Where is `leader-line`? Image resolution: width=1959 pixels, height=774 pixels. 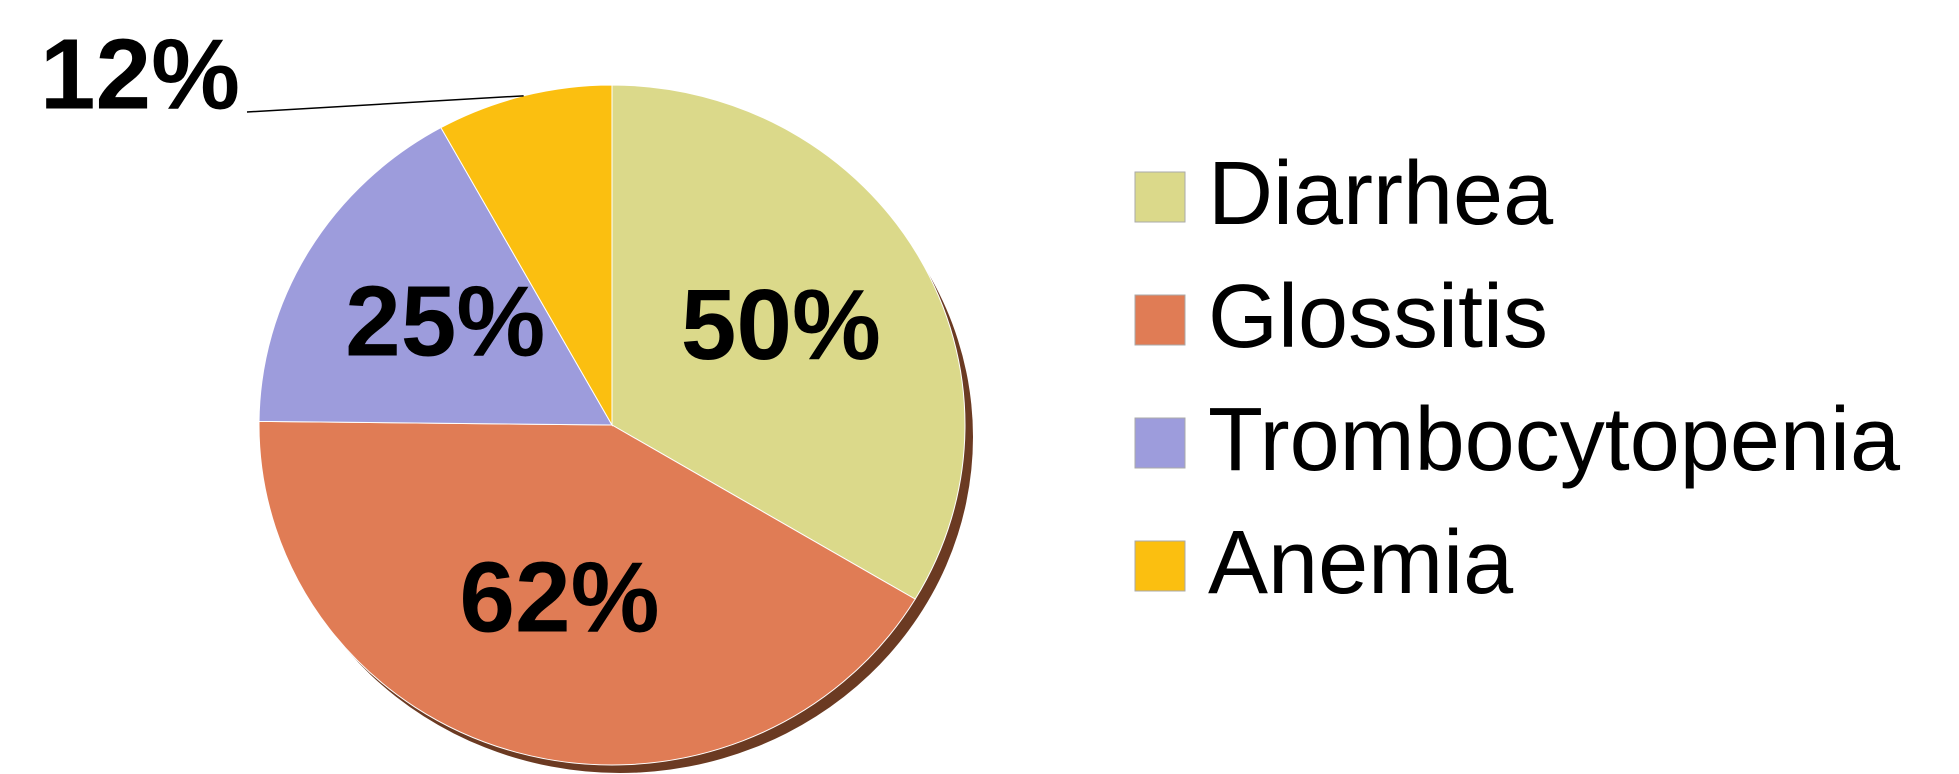
leader-line is located at coordinates (385, 104).